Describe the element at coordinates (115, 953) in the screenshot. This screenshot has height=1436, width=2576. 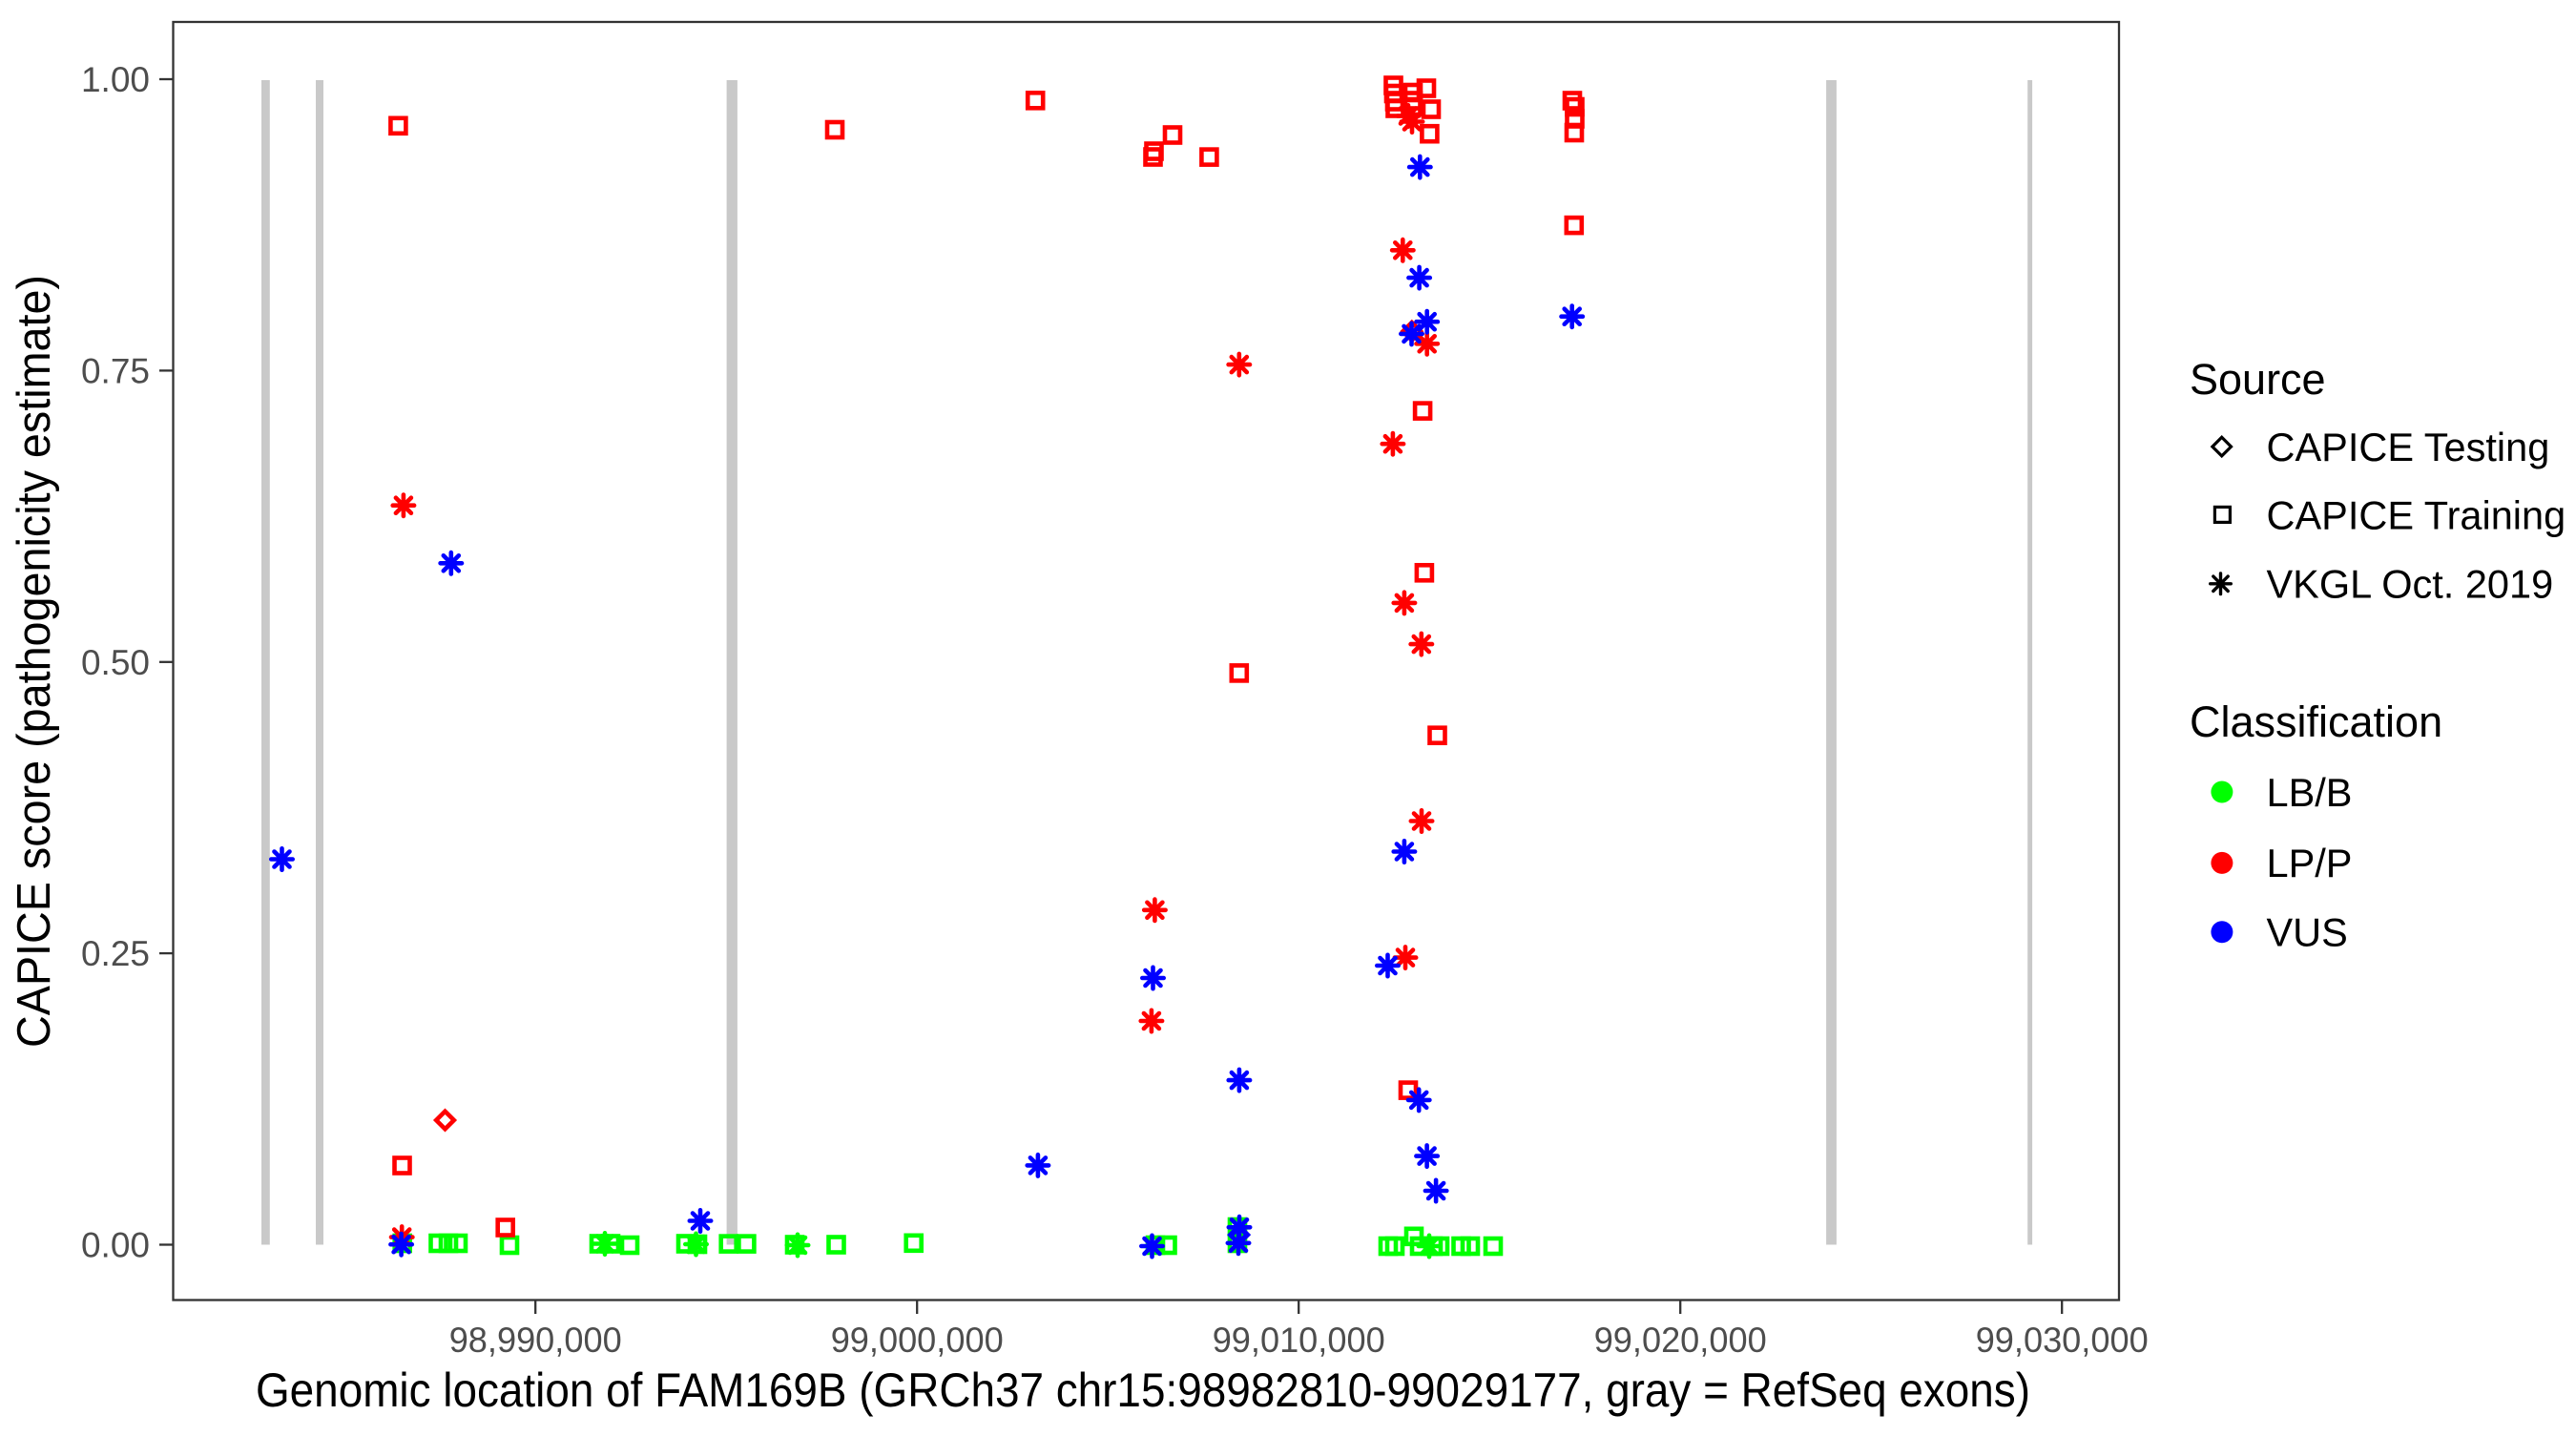
I see `svg-text: 0.25` at that location.